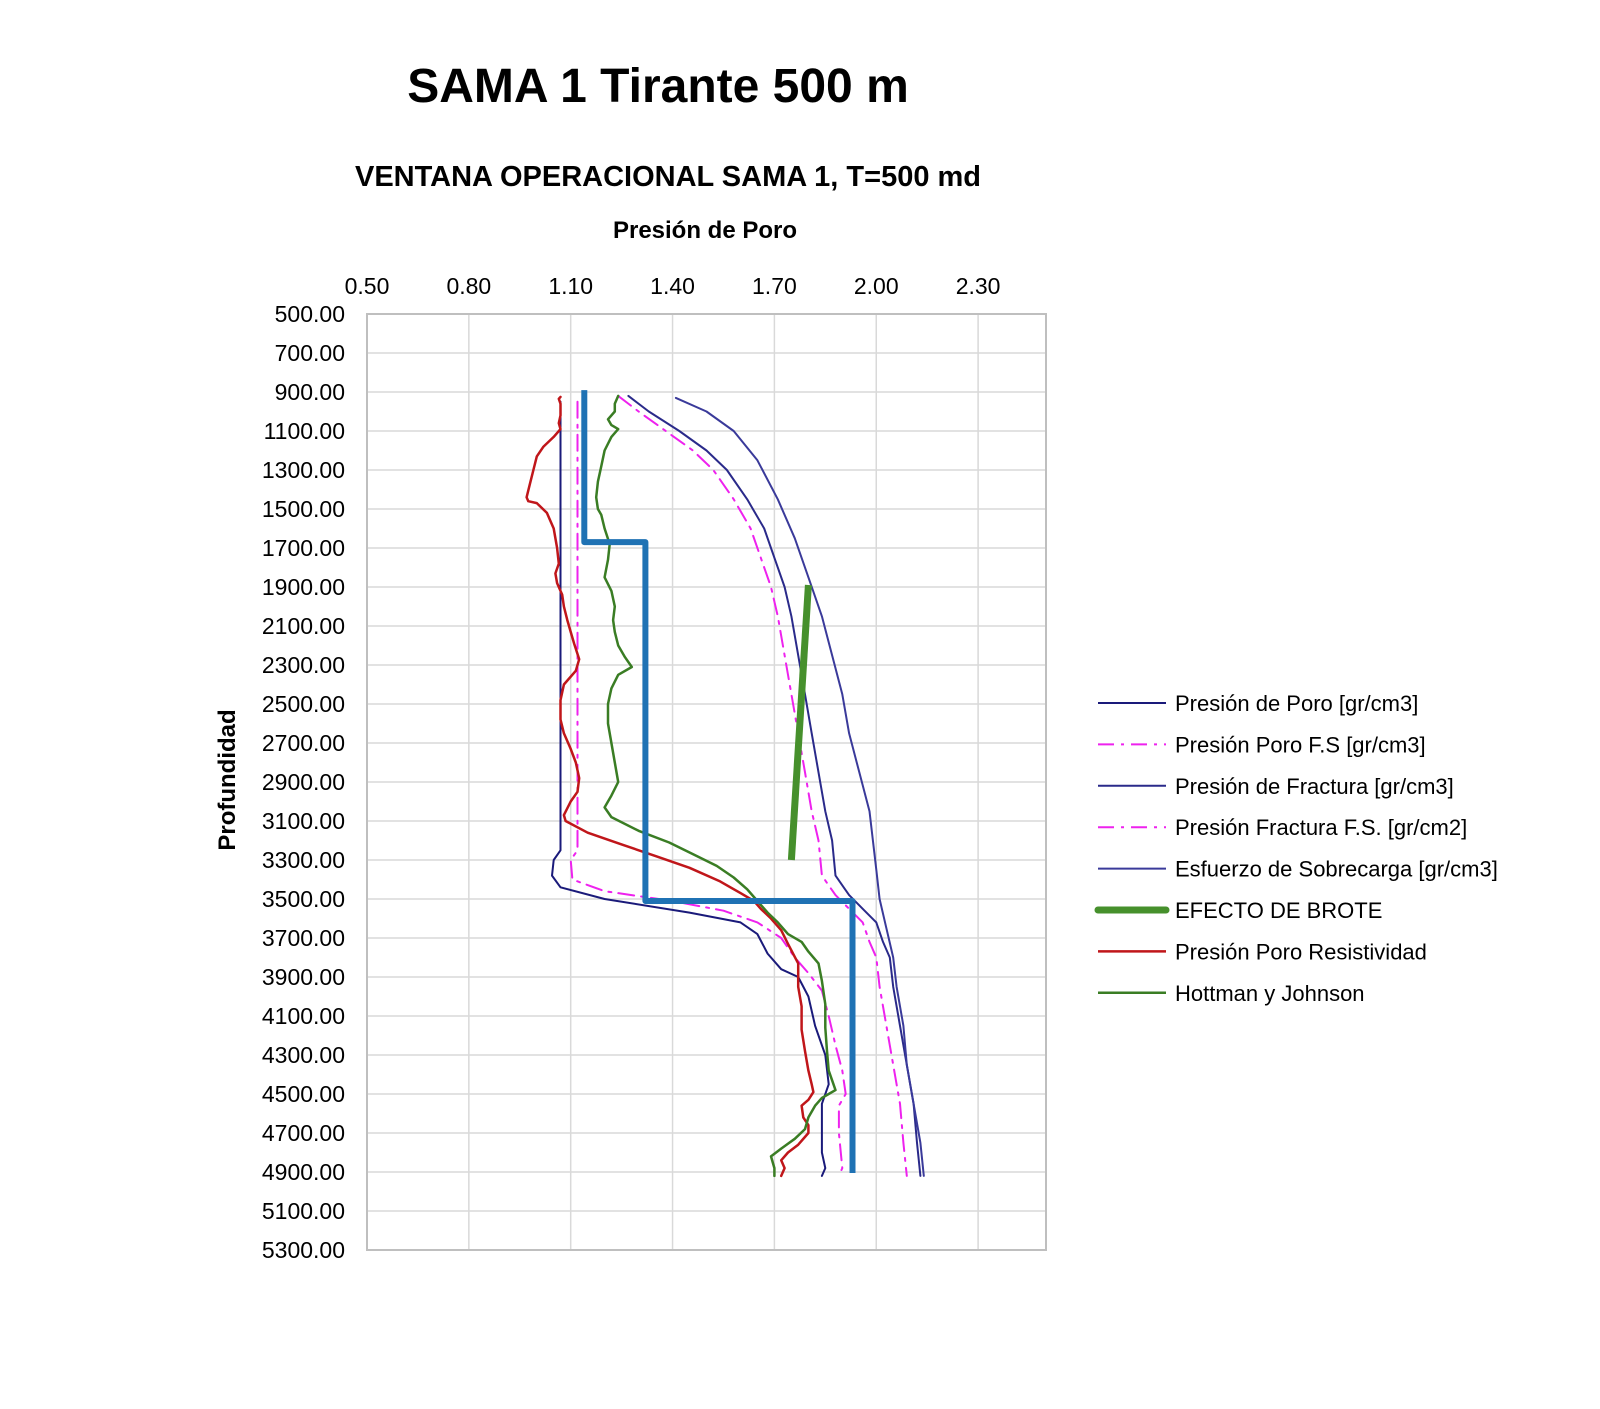  What do you see at coordinates (303, 1133) in the screenshot?
I see `y-tick-label: 4700.00` at bounding box center [303, 1133].